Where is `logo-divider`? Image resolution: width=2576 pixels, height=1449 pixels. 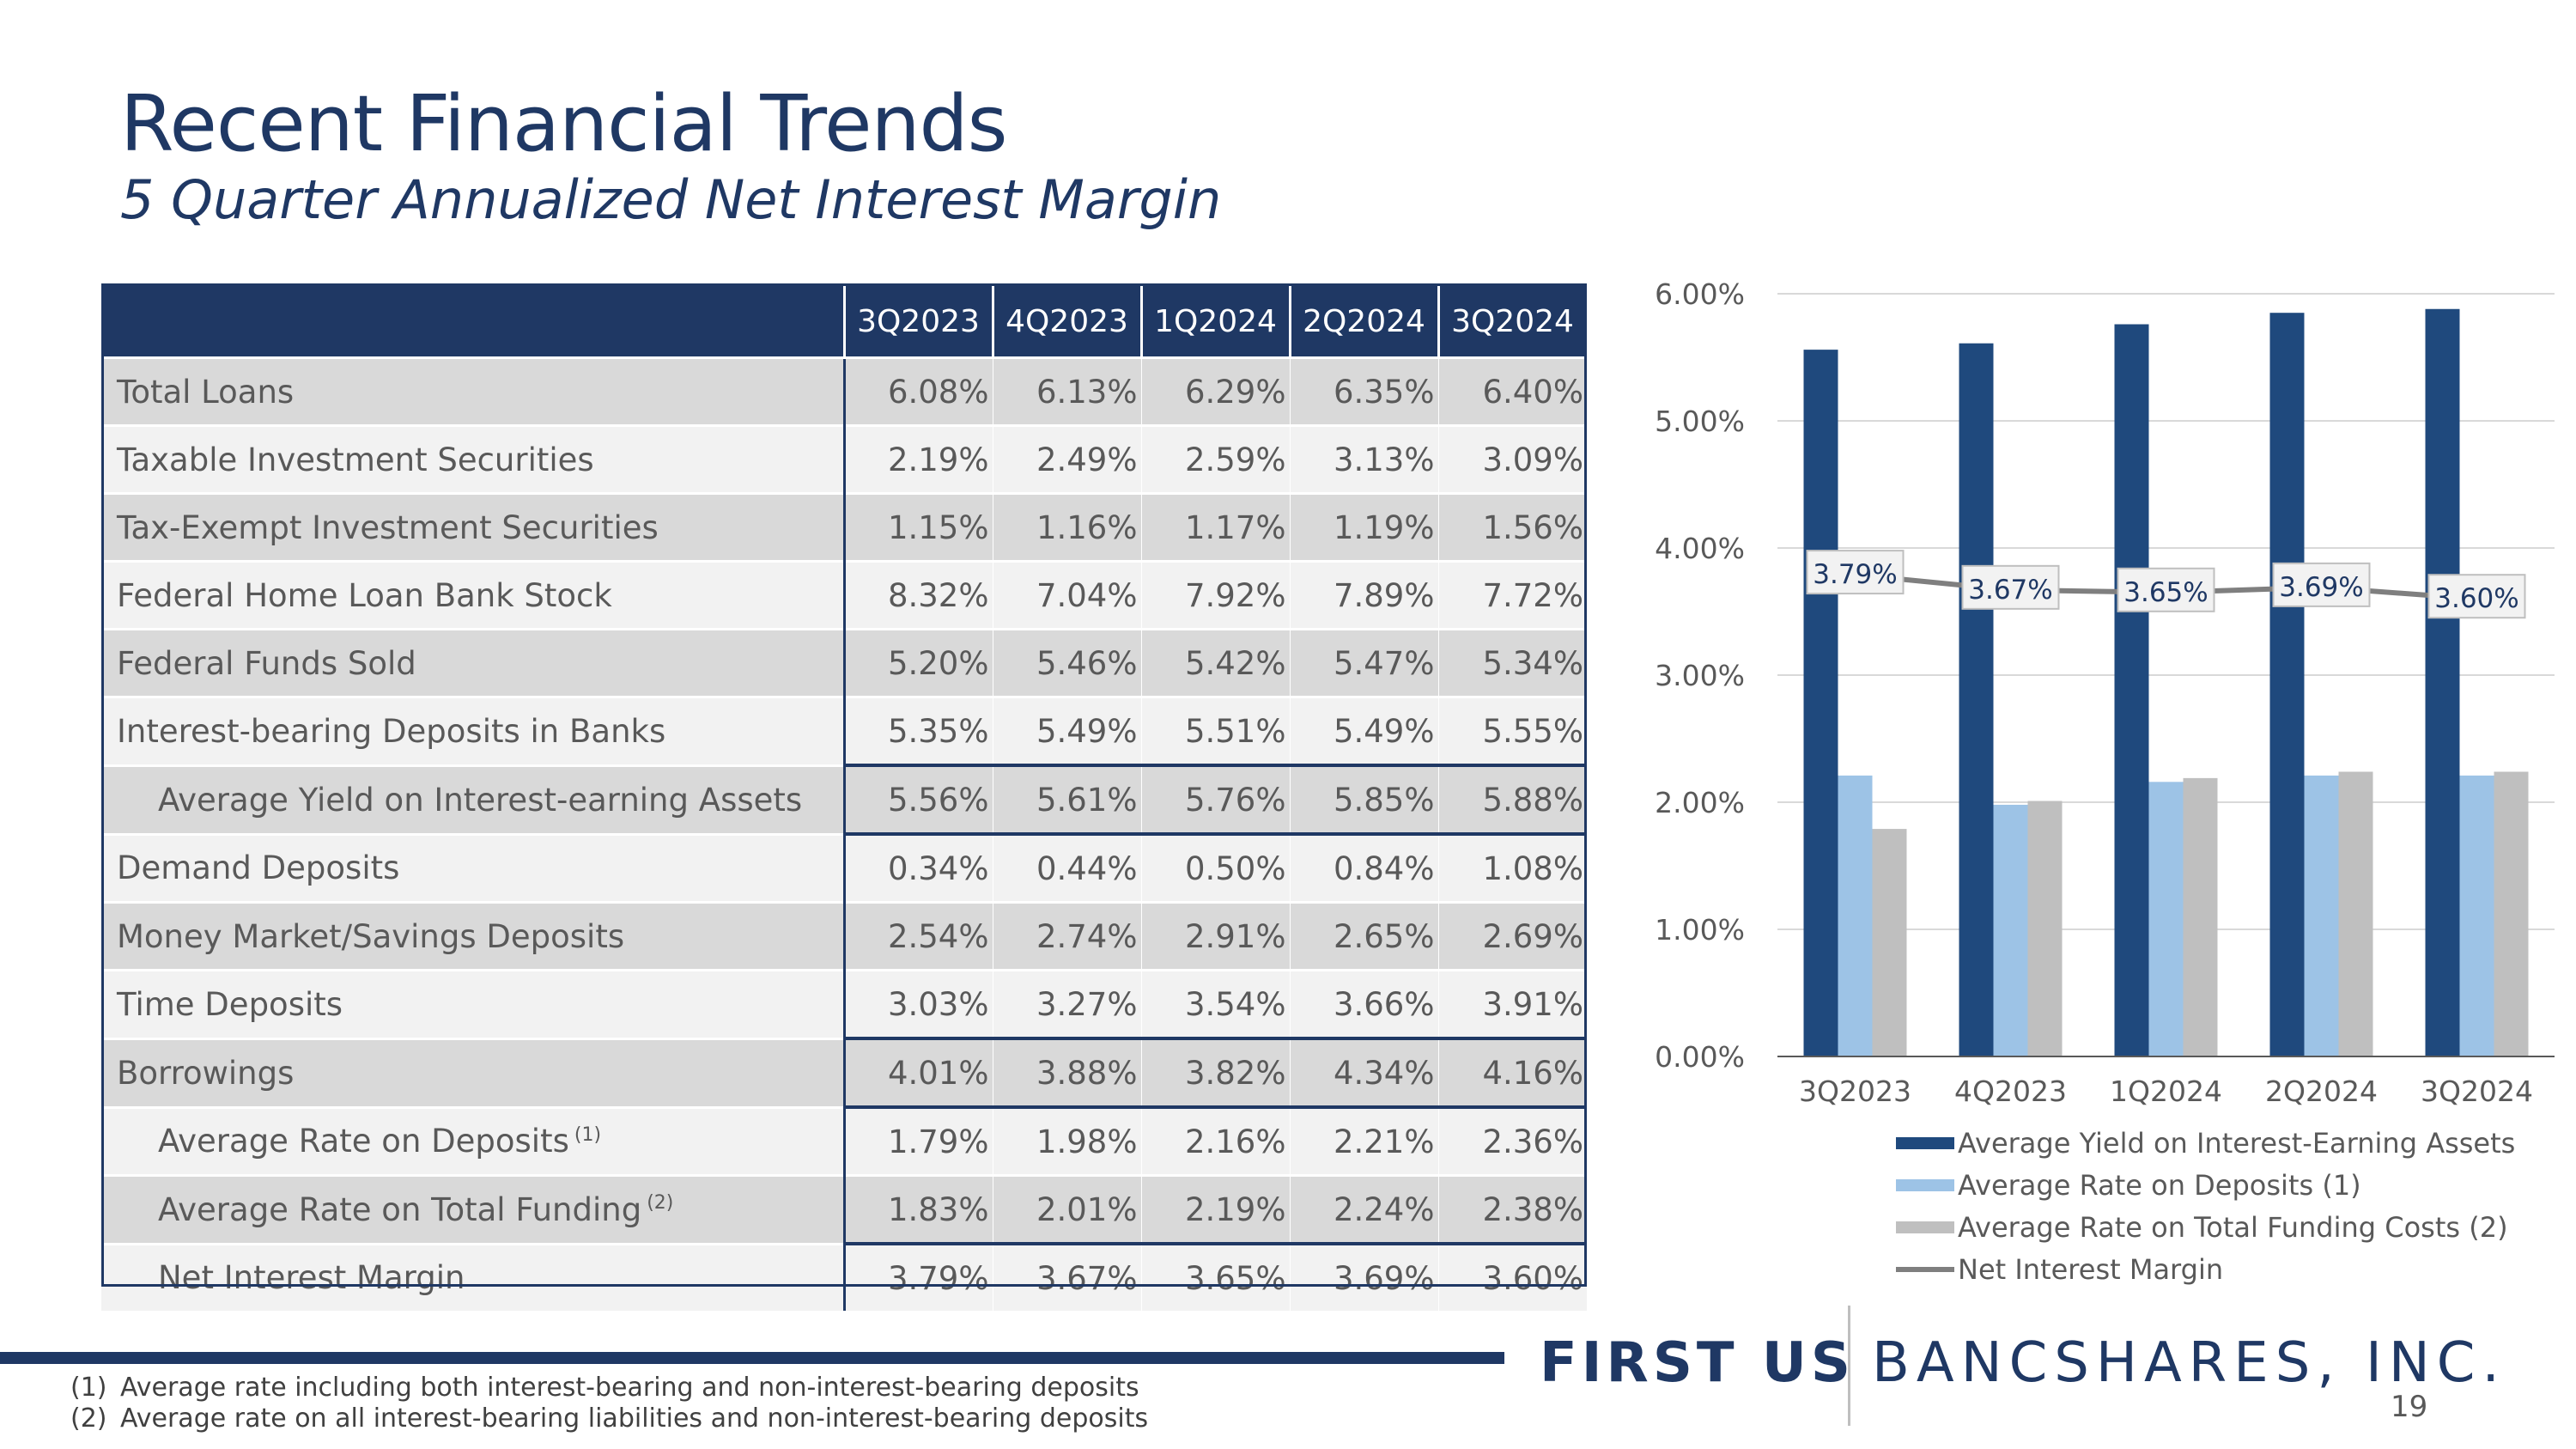 logo-divider is located at coordinates (1849, 1366).